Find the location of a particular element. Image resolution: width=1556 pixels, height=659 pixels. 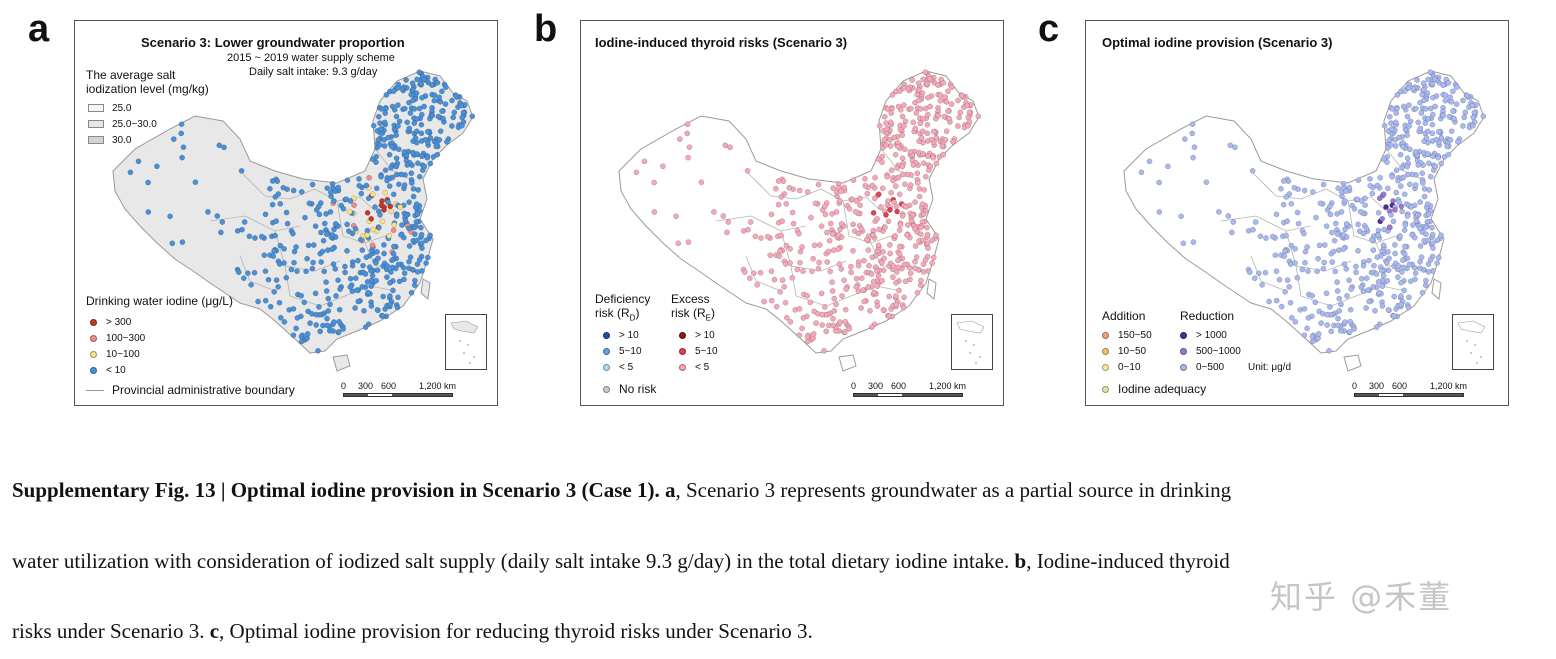

addition-legend-item: 150~50 is located at coordinates (1127, 335).